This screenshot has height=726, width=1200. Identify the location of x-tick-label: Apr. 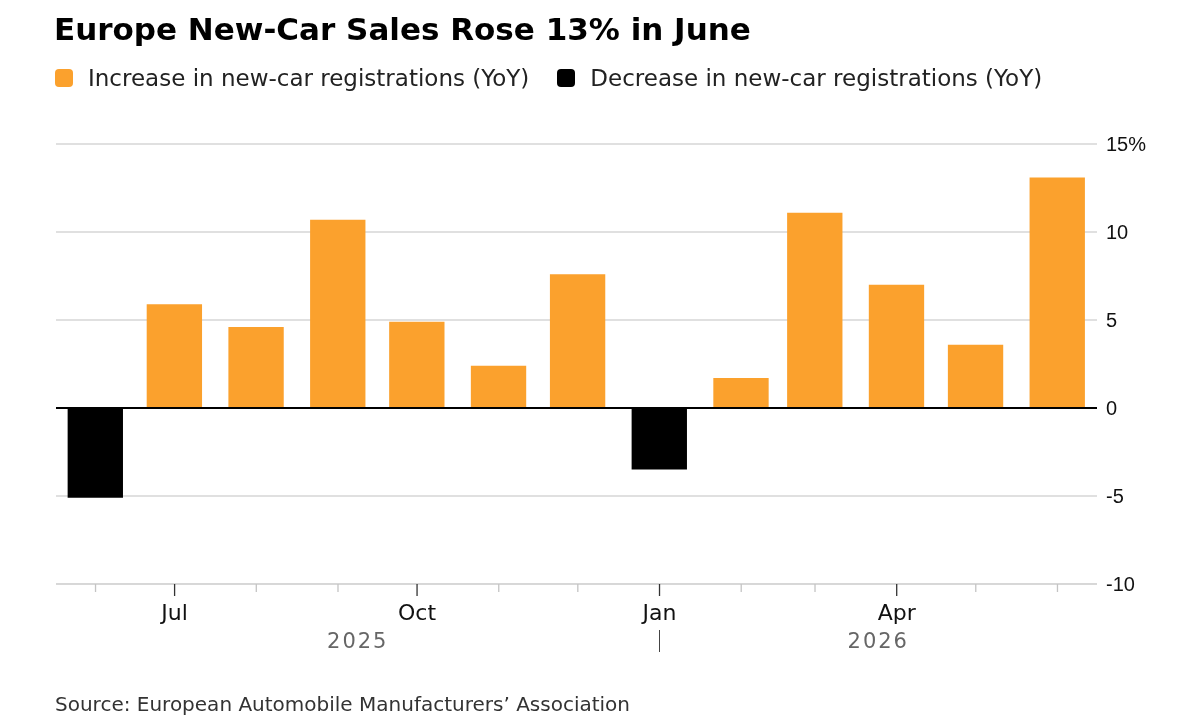
(897, 612).